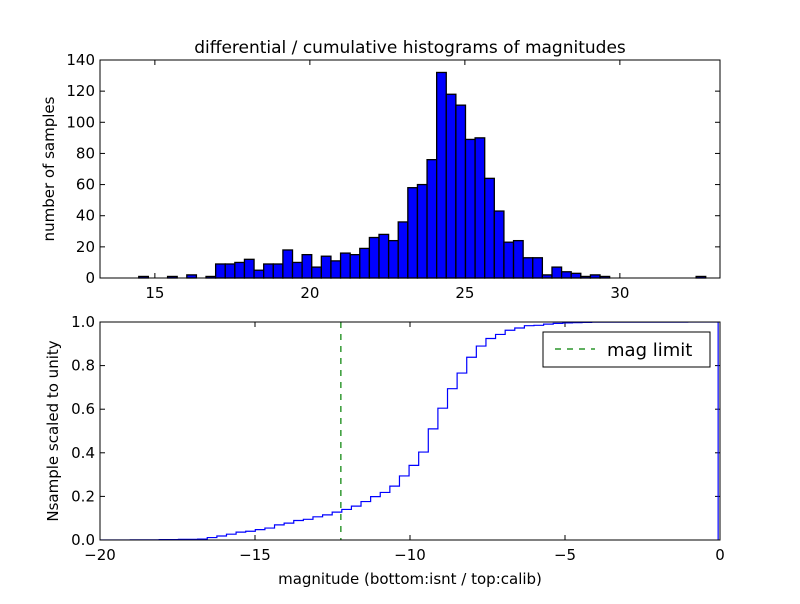 The image size is (800, 604). What do you see at coordinates (85, 216) in the screenshot?
I see `top-y-tick-label: 40` at bounding box center [85, 216].